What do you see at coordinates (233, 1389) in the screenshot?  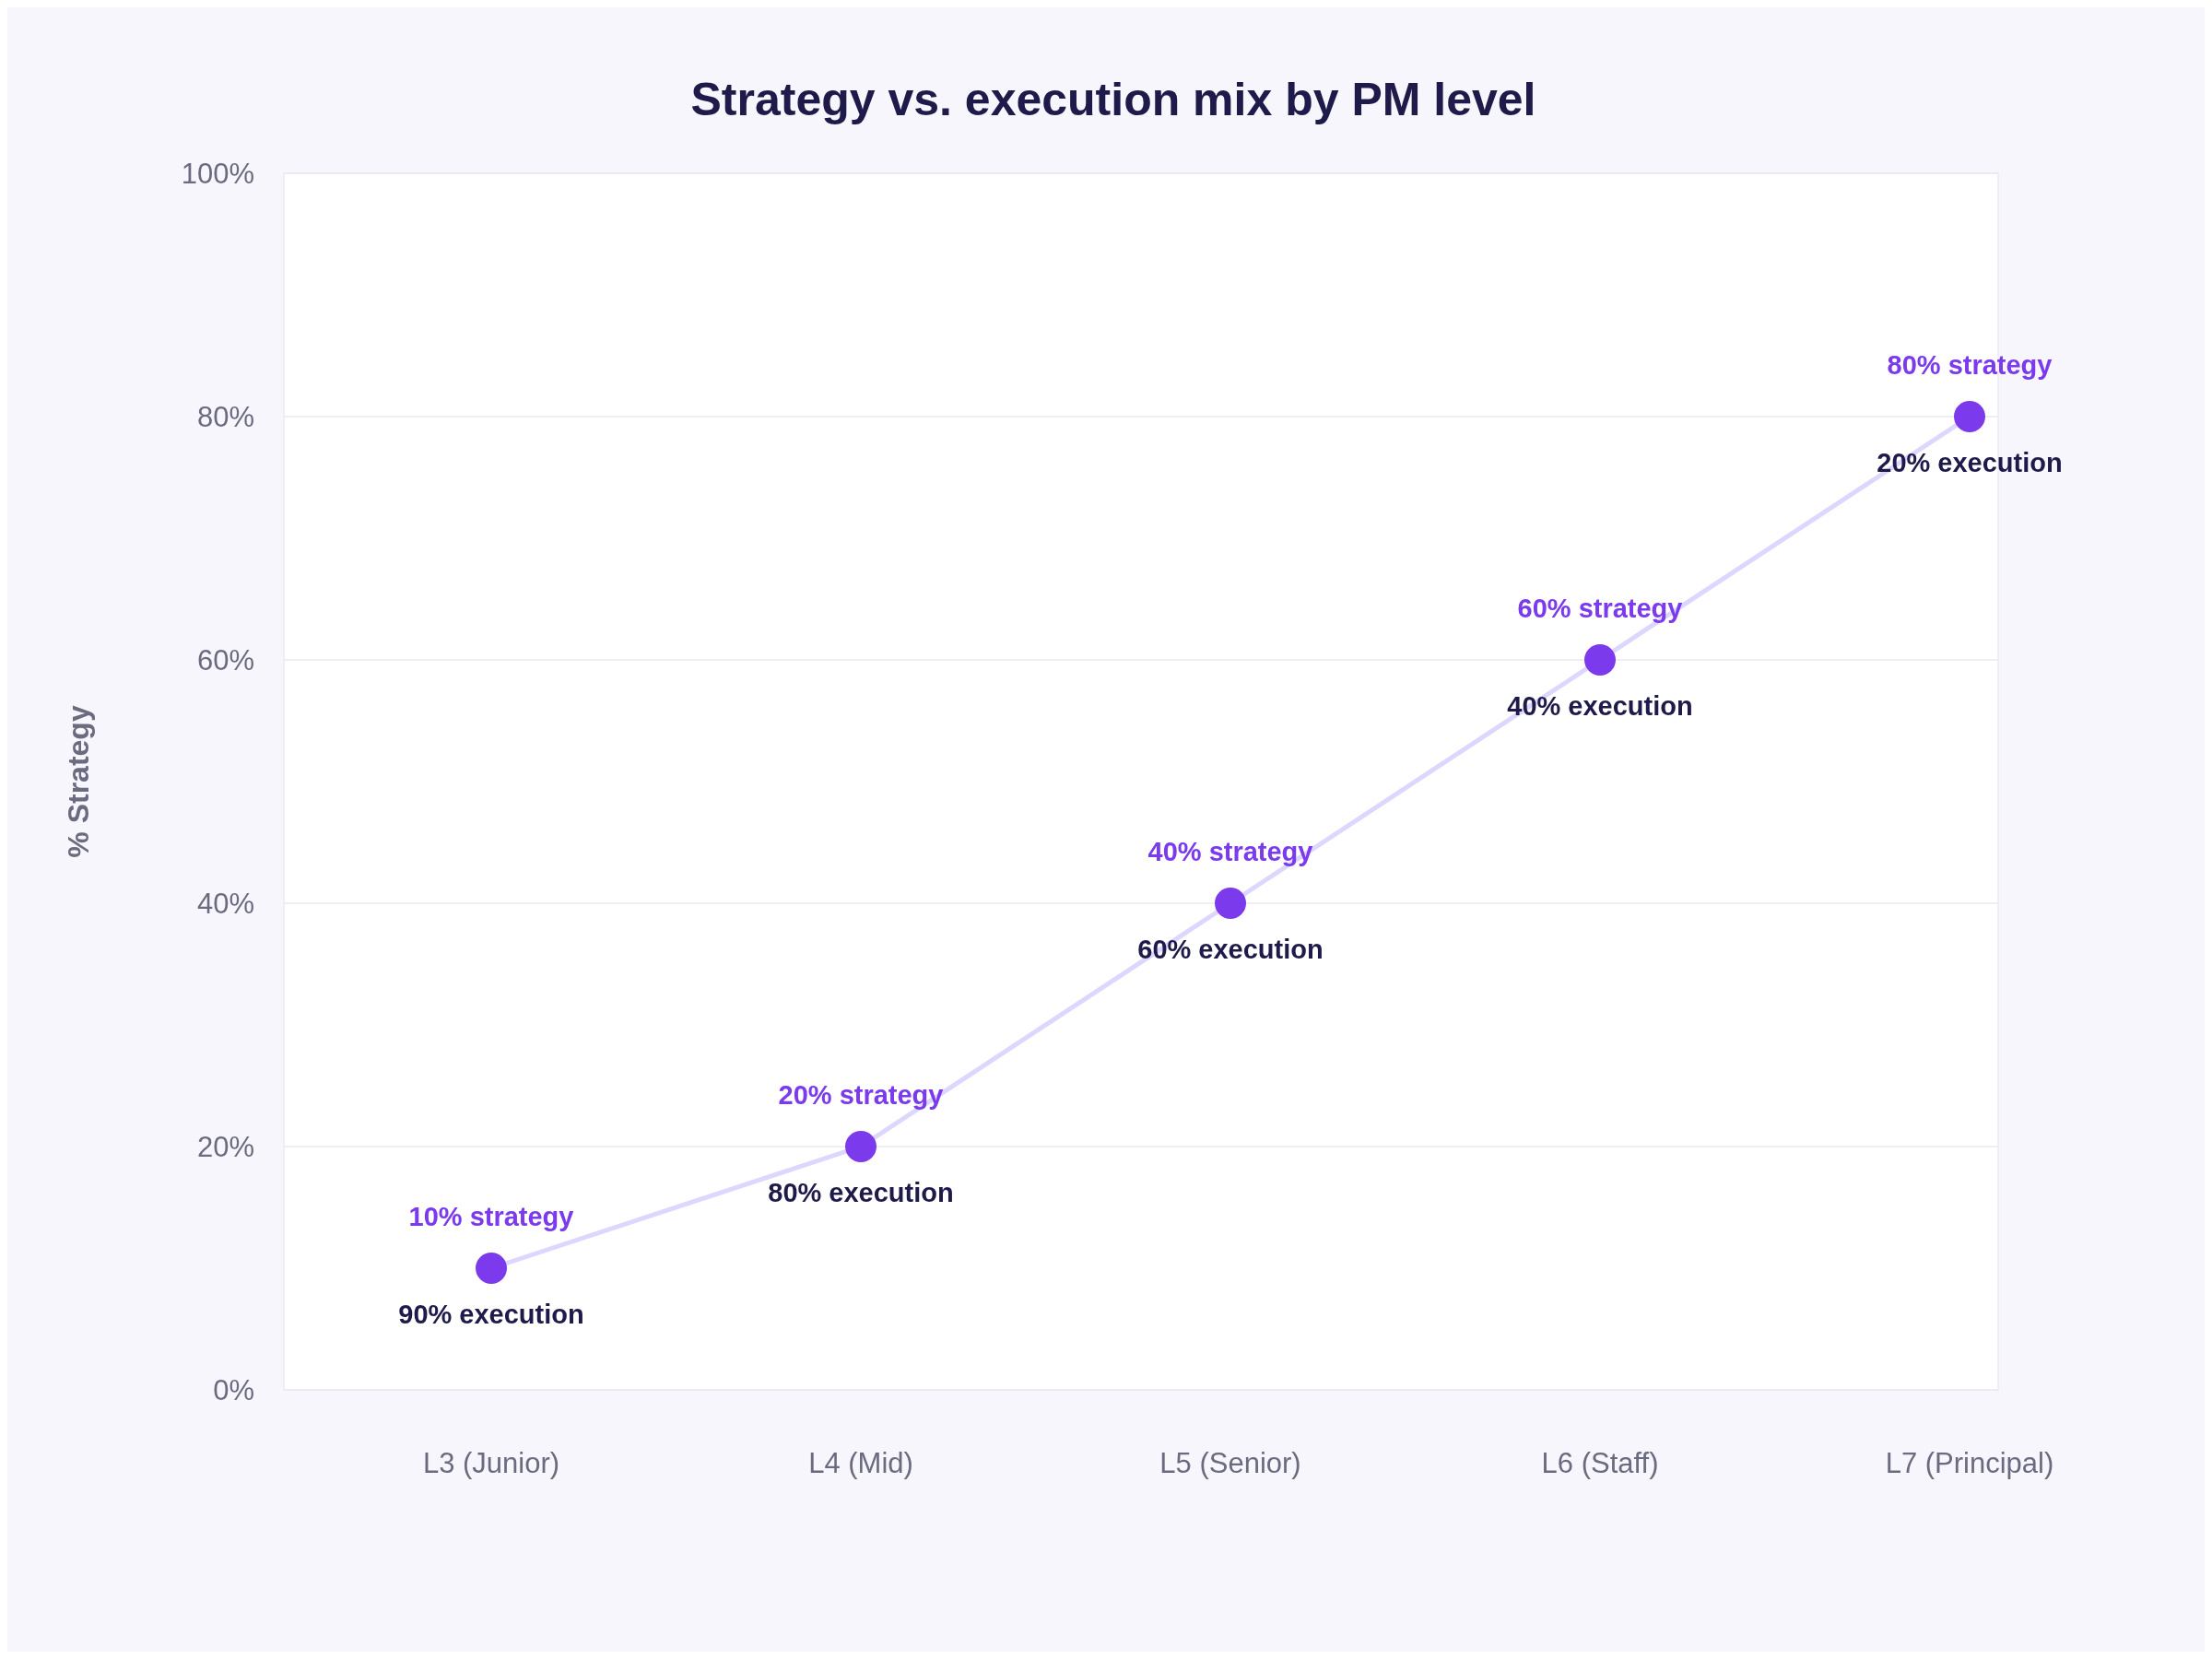 I see `y-tick-label: 0%` at bounding box center [233, 1389].